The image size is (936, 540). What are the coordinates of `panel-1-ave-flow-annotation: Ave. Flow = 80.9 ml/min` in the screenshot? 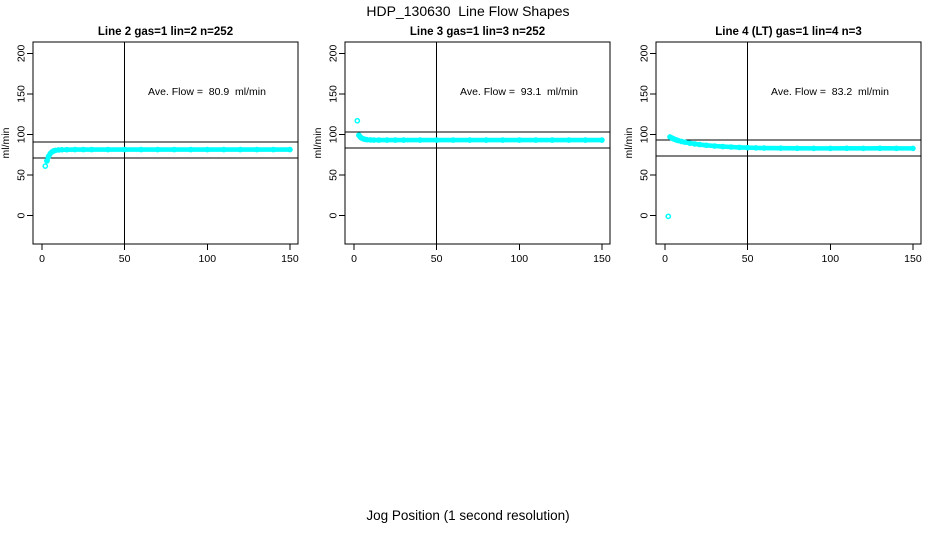 It's located at (207, 92).